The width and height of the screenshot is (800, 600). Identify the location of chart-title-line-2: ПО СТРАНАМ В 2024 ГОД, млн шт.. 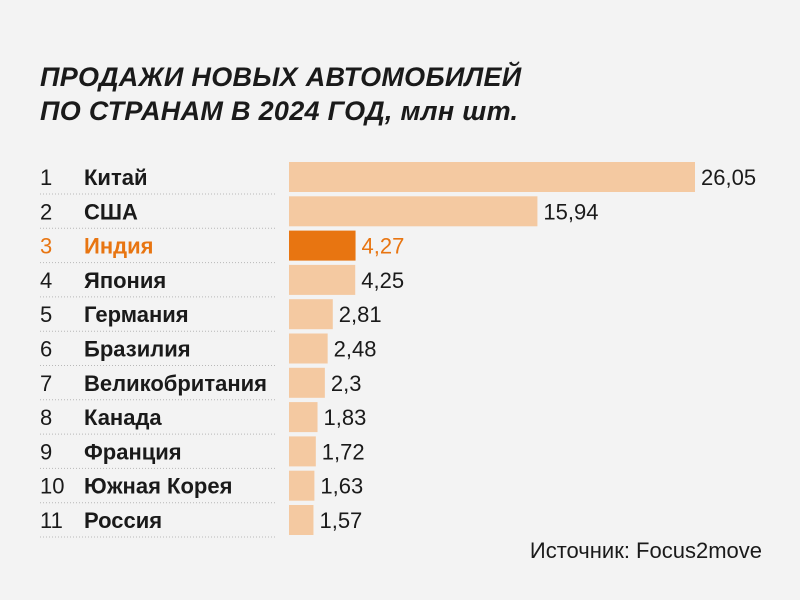
(279, 111).